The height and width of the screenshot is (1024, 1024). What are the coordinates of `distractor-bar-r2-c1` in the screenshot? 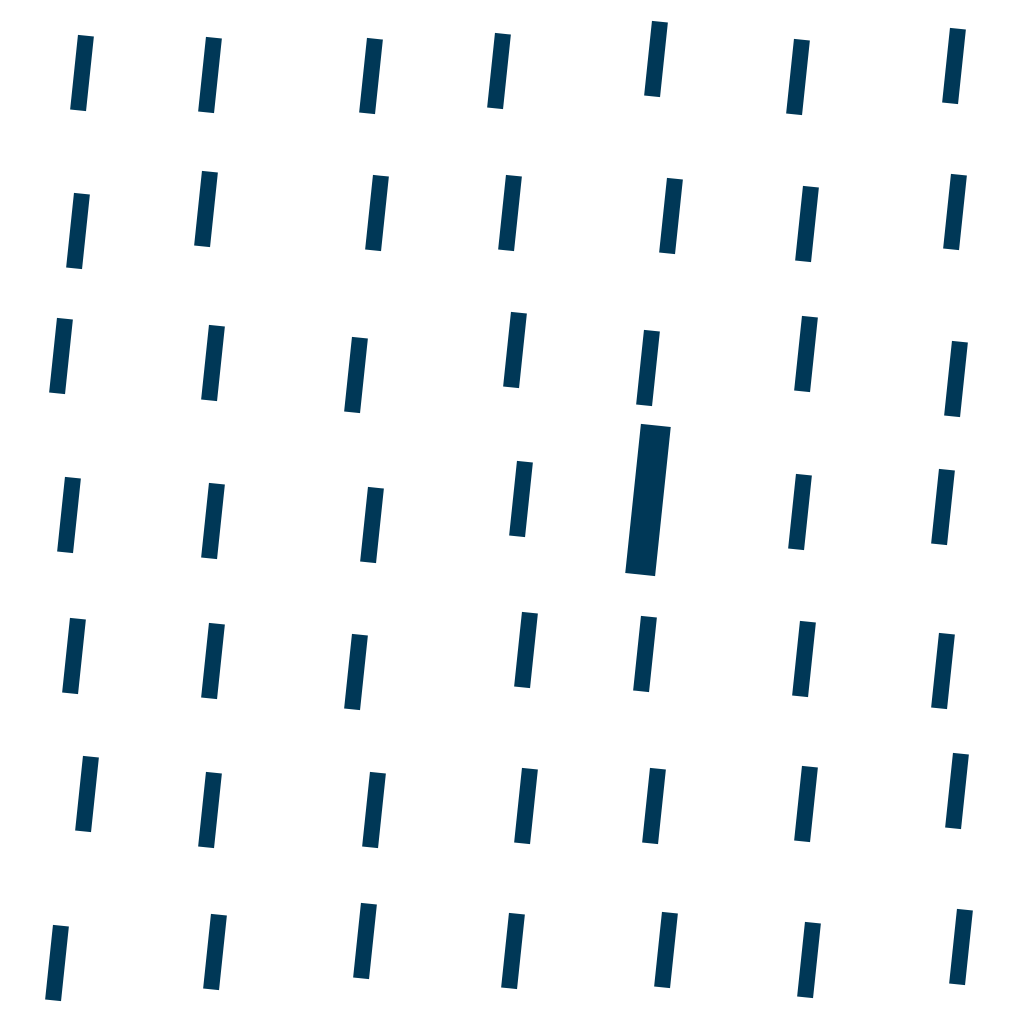 It's located at (78, 231).